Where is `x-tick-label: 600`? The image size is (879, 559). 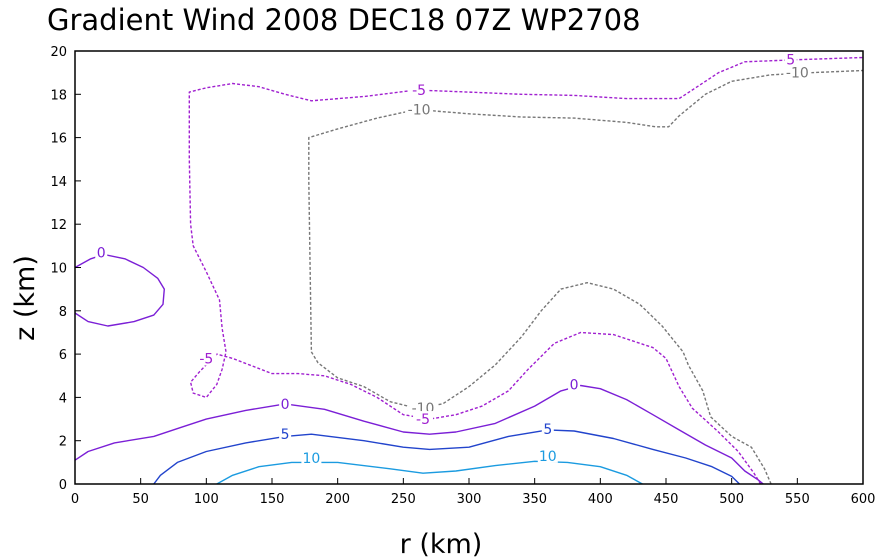
x-tick-label: 600 is located at coordinates (863, 499).